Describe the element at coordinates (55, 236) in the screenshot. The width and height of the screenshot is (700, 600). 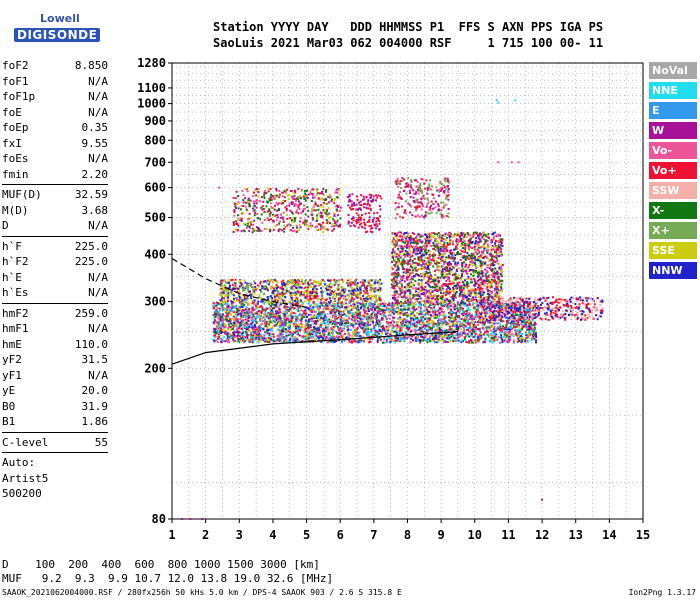
I see `param-divider` at that location.